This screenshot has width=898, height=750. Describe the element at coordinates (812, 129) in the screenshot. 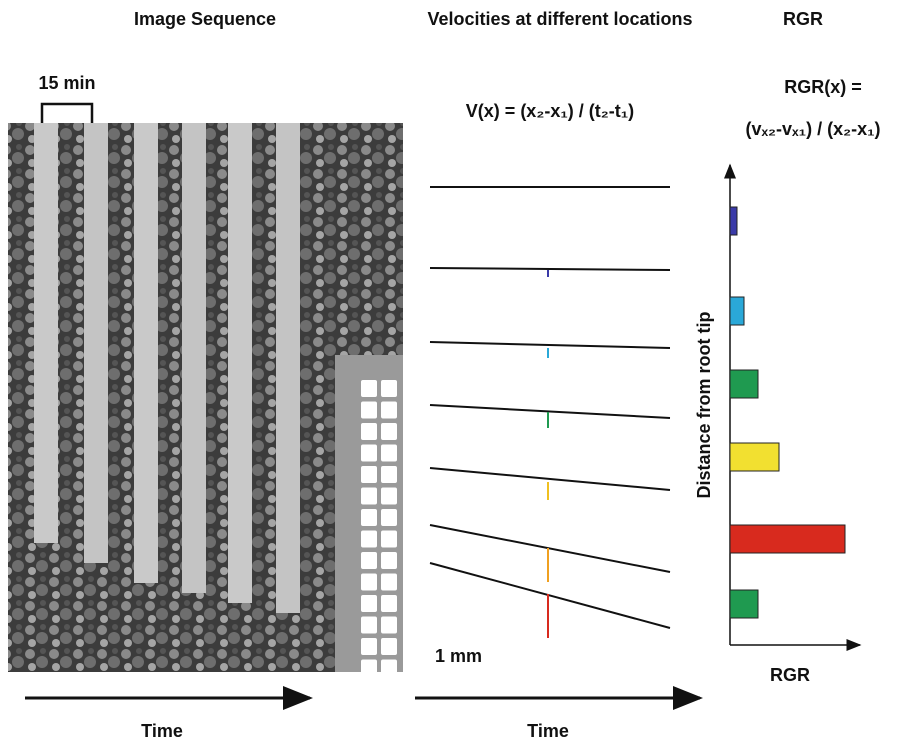

I see `formula: (vₓ₂-vₓ₁) / (x₂-x₁)` at that location.